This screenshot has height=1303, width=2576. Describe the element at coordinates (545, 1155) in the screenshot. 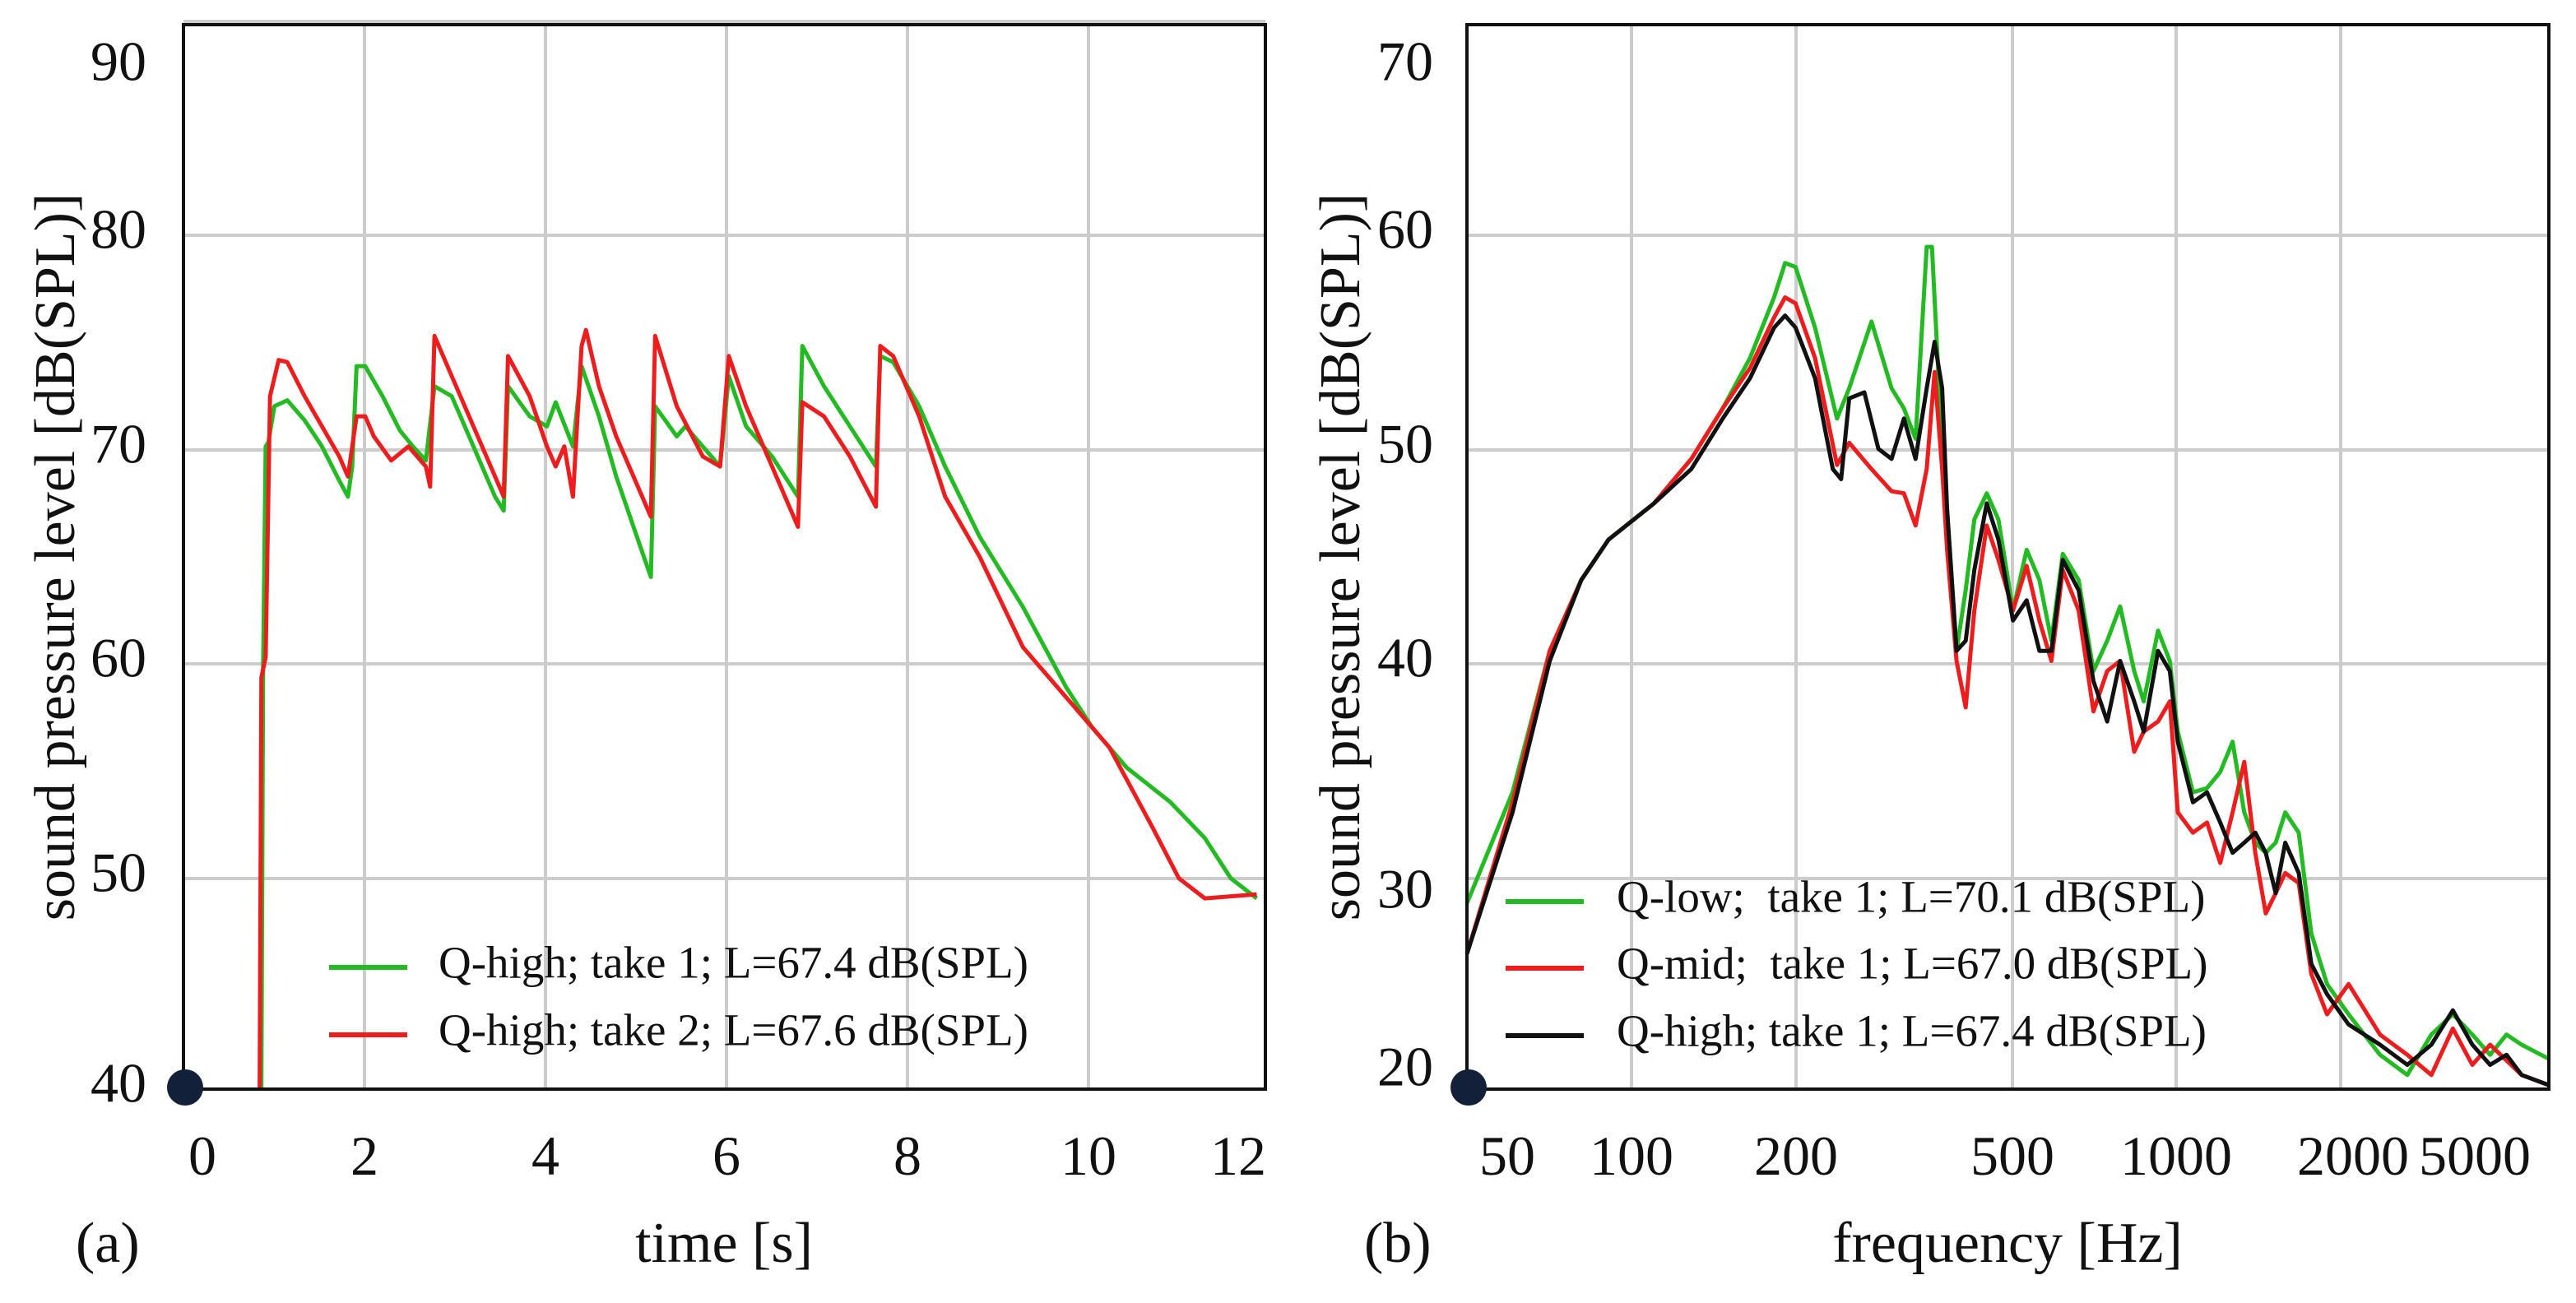

I see `panel-a-x-tick: 4` at that location.